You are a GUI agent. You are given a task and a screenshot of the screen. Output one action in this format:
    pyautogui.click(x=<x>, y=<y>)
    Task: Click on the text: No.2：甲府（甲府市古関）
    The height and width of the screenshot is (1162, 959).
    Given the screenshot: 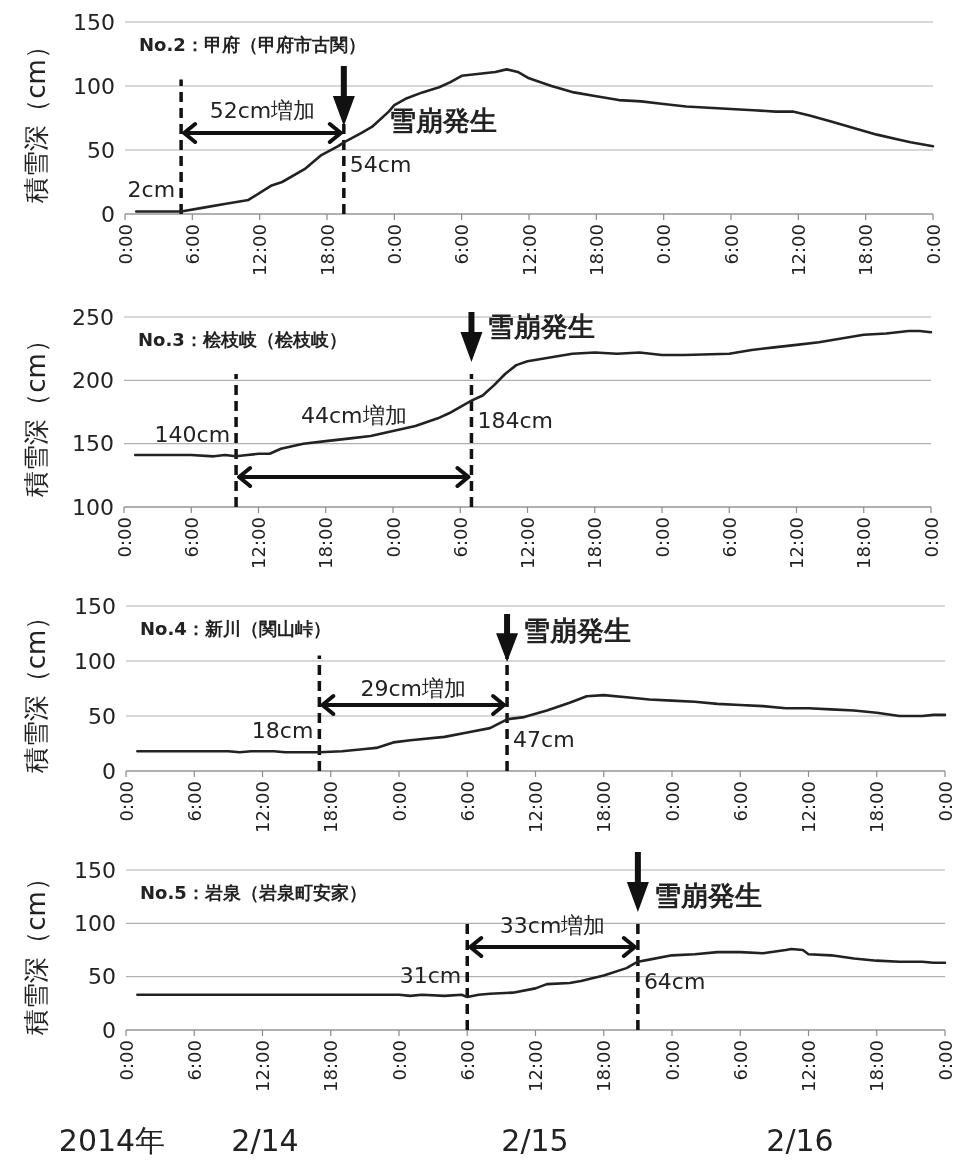 What is the action you would take?
    pyautogui.click(x=252, y=44)
    